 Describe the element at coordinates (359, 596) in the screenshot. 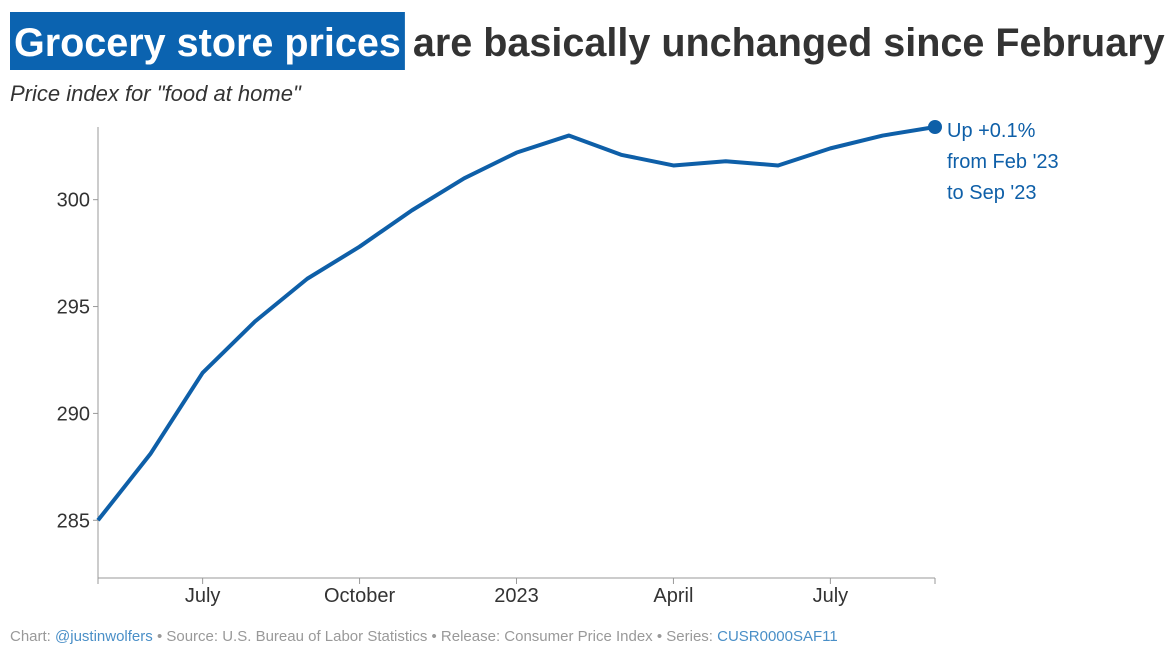

I see `x-tick-label: October` at that location.